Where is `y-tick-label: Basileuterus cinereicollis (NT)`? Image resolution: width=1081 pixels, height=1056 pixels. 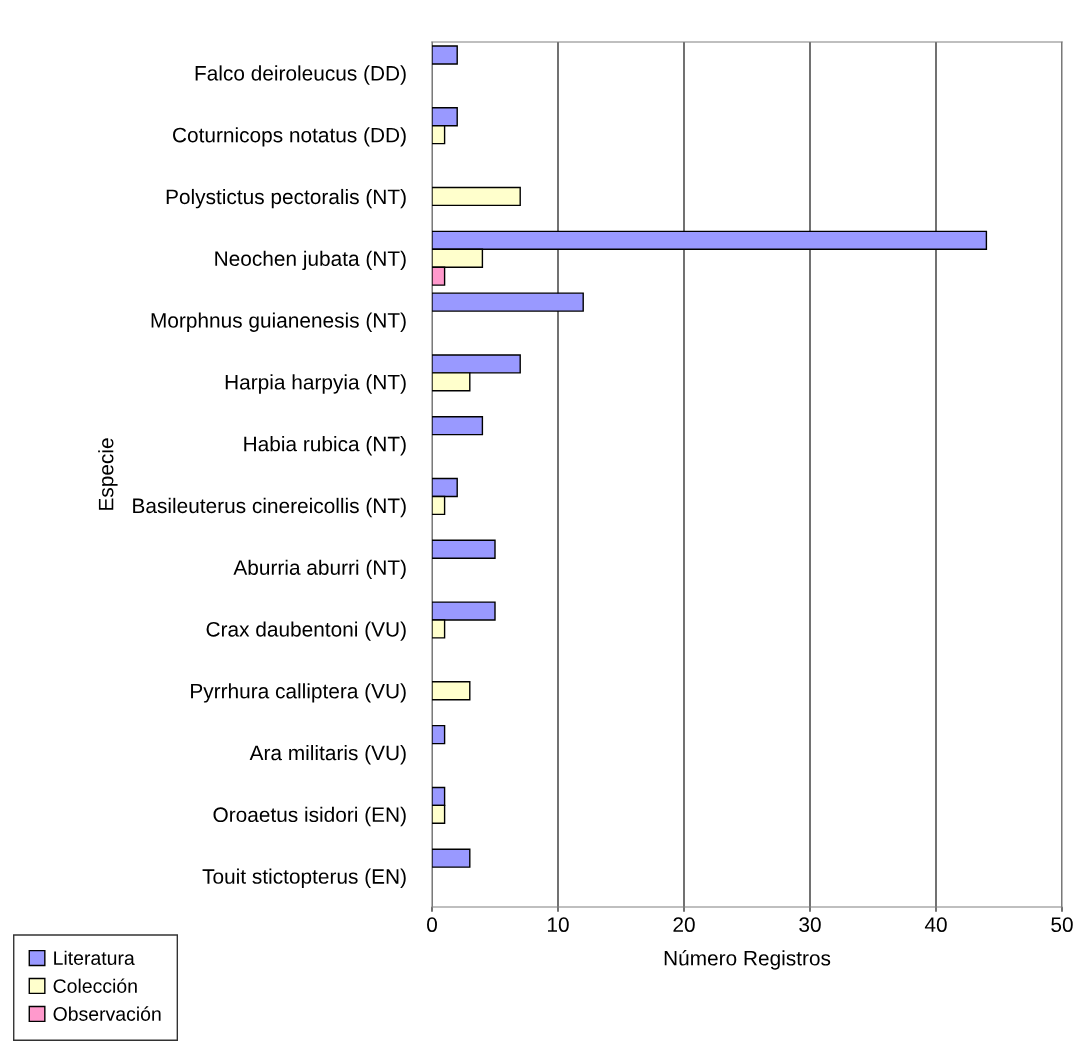
y-tick-label: Basileuterus cinereicollis (NT) is located at coordinates (269, 507).